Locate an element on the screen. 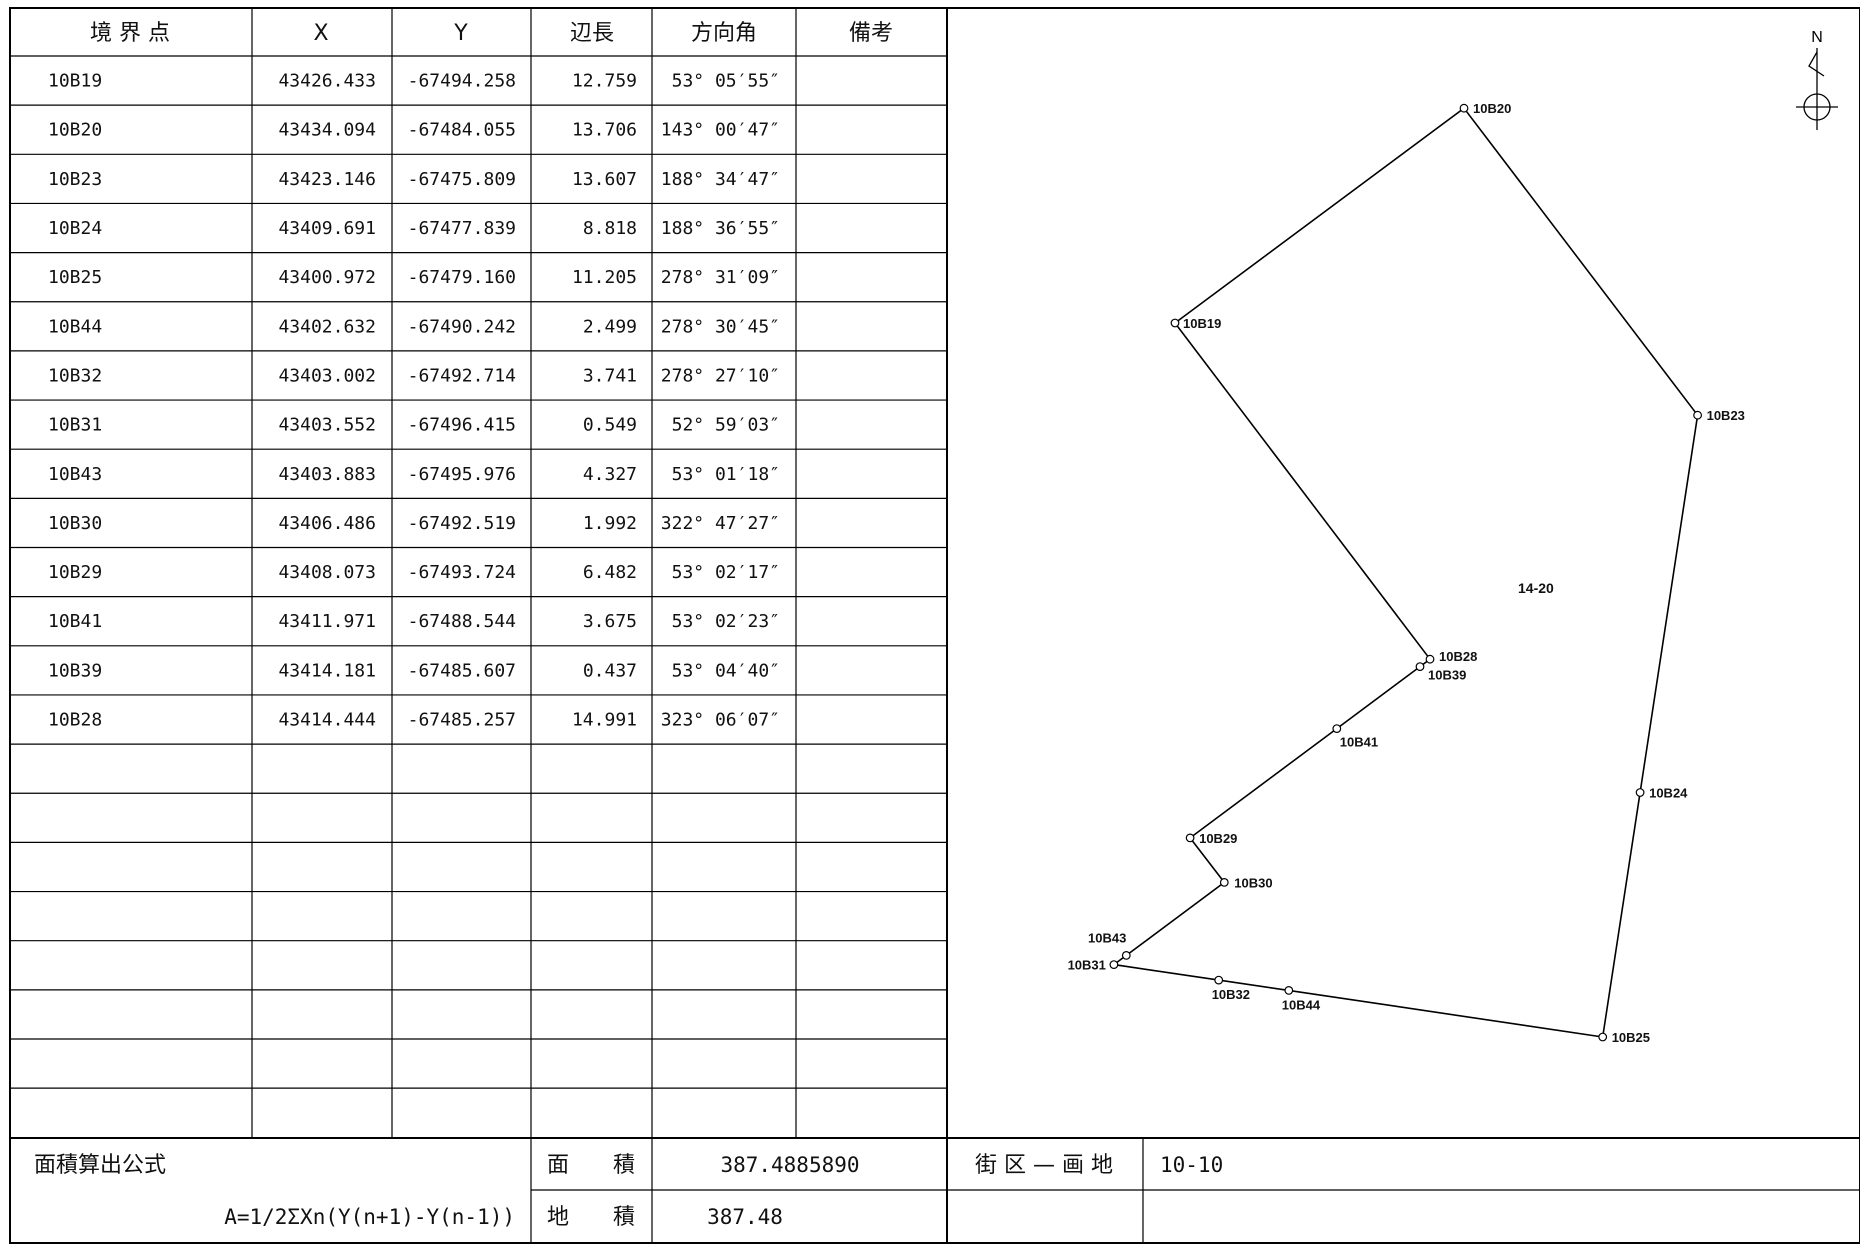 Image resolution: width=1860 pixels, height=1245 pixels. cell-point: 10B25 is located at coordinates (75, 277).